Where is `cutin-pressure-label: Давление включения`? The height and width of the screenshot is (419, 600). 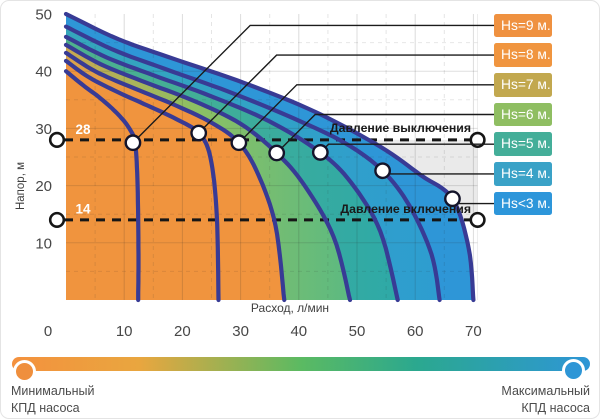
cutin-pressure-label: Давление включения is located at coordinates (405, 209).